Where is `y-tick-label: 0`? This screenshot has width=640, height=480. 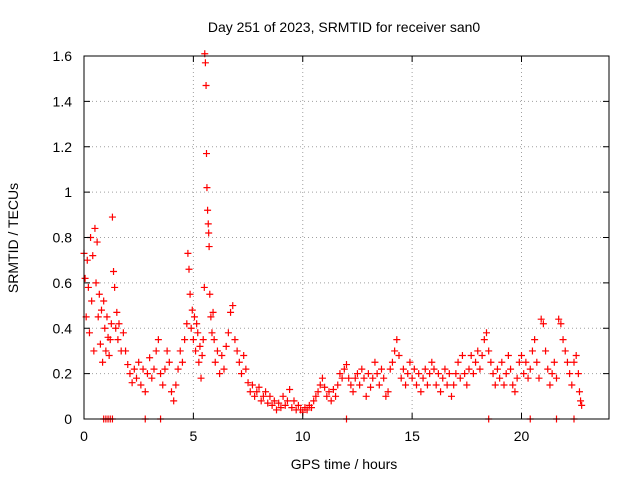
y-tick-label: 0 is located at coordinates (68, 419).